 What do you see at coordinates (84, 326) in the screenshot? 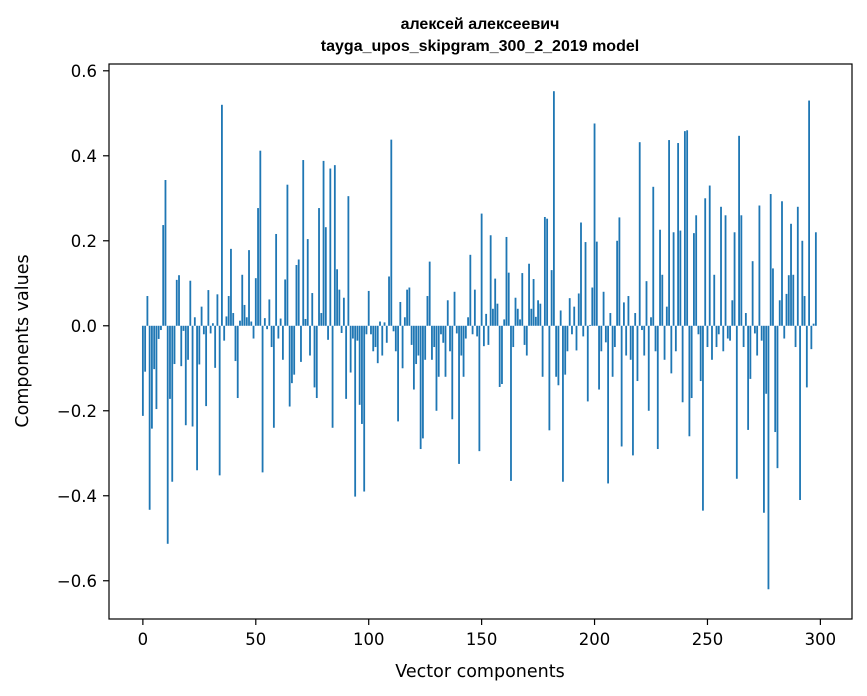
I see `y-tick-label-3: 0.0` at bounding box center [84, 326].